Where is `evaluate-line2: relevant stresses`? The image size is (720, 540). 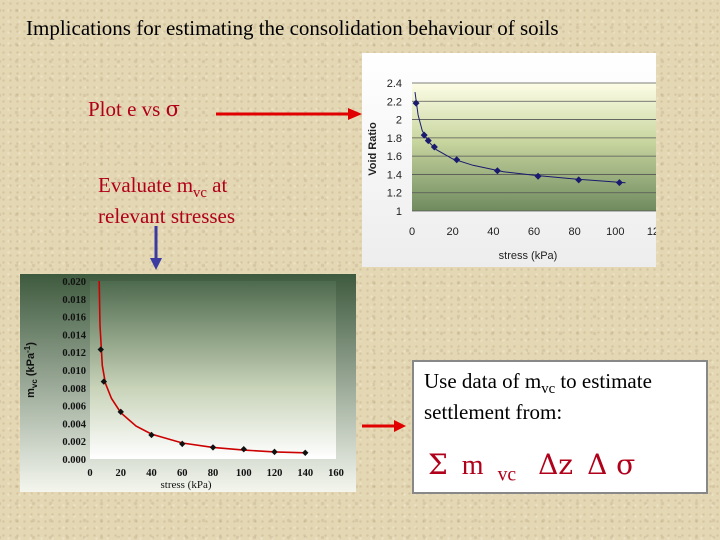
evaluate-line2: relevant stresses is located at coordinates (167, 215).